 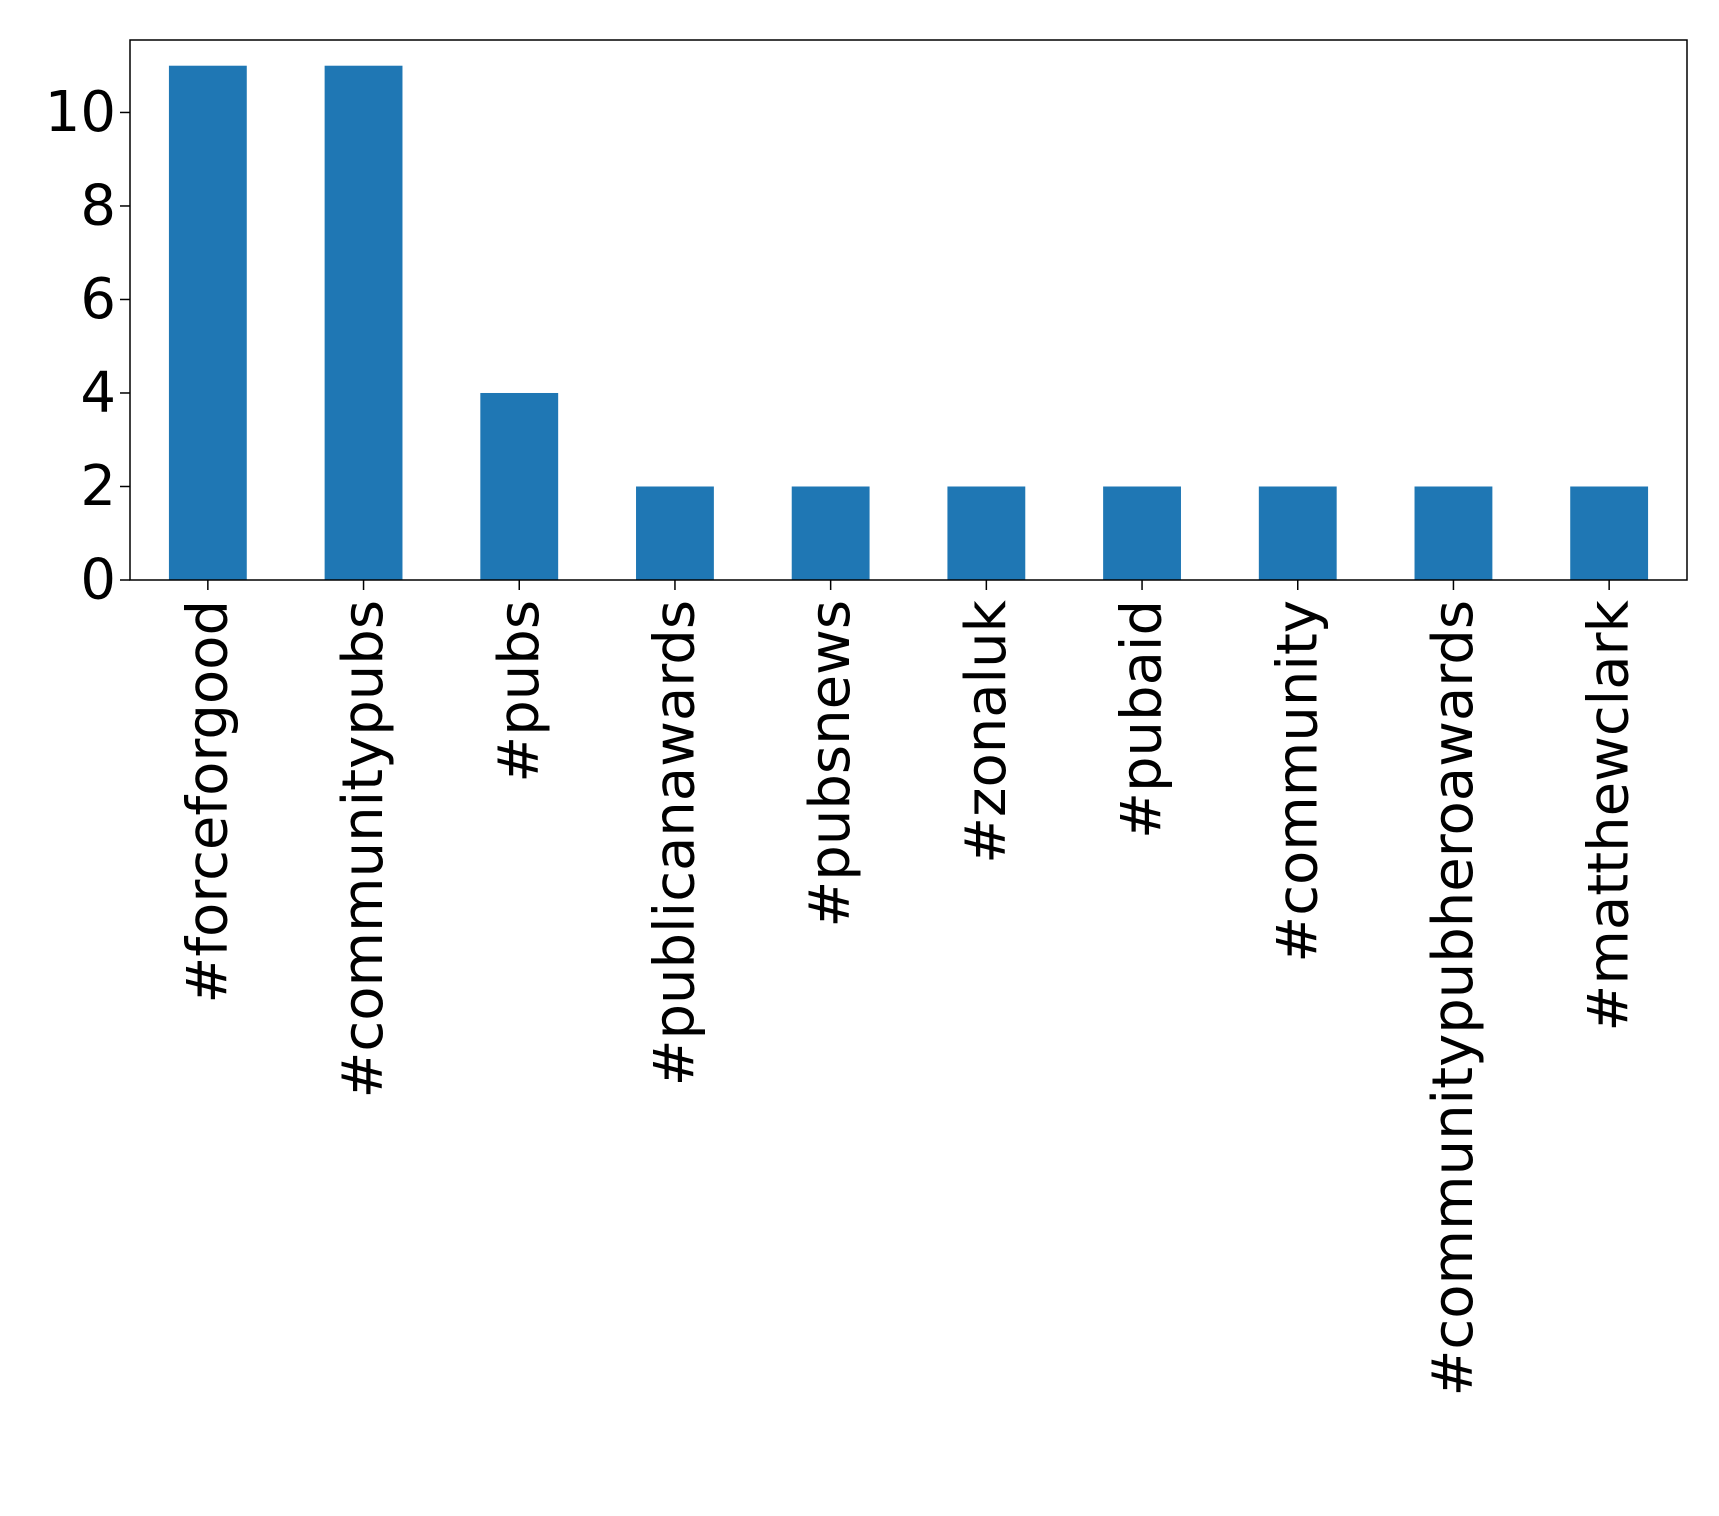 What do you see at coordinates (98, 299) in the screenshot?
I see `y-tick-label-3: 6` at bounding box center [98, 299].